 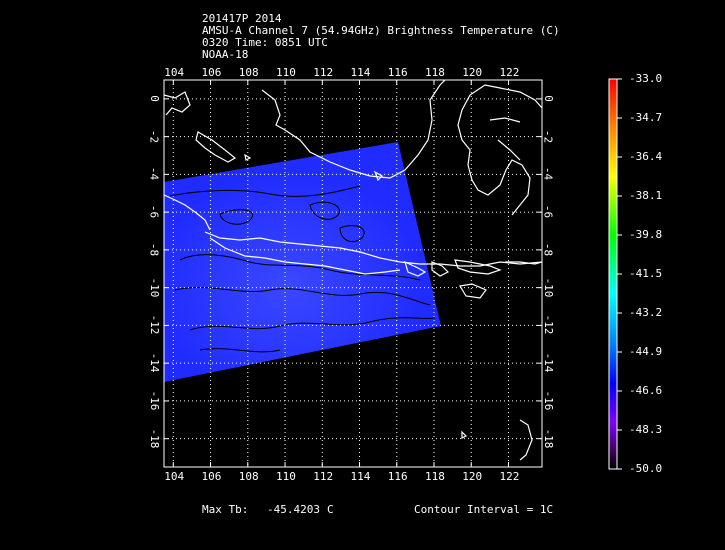 What do you see at coordinates (646, 117) in the screenshot?
I see `colorbar-label: -34.7` at bounding box center [646, 117].